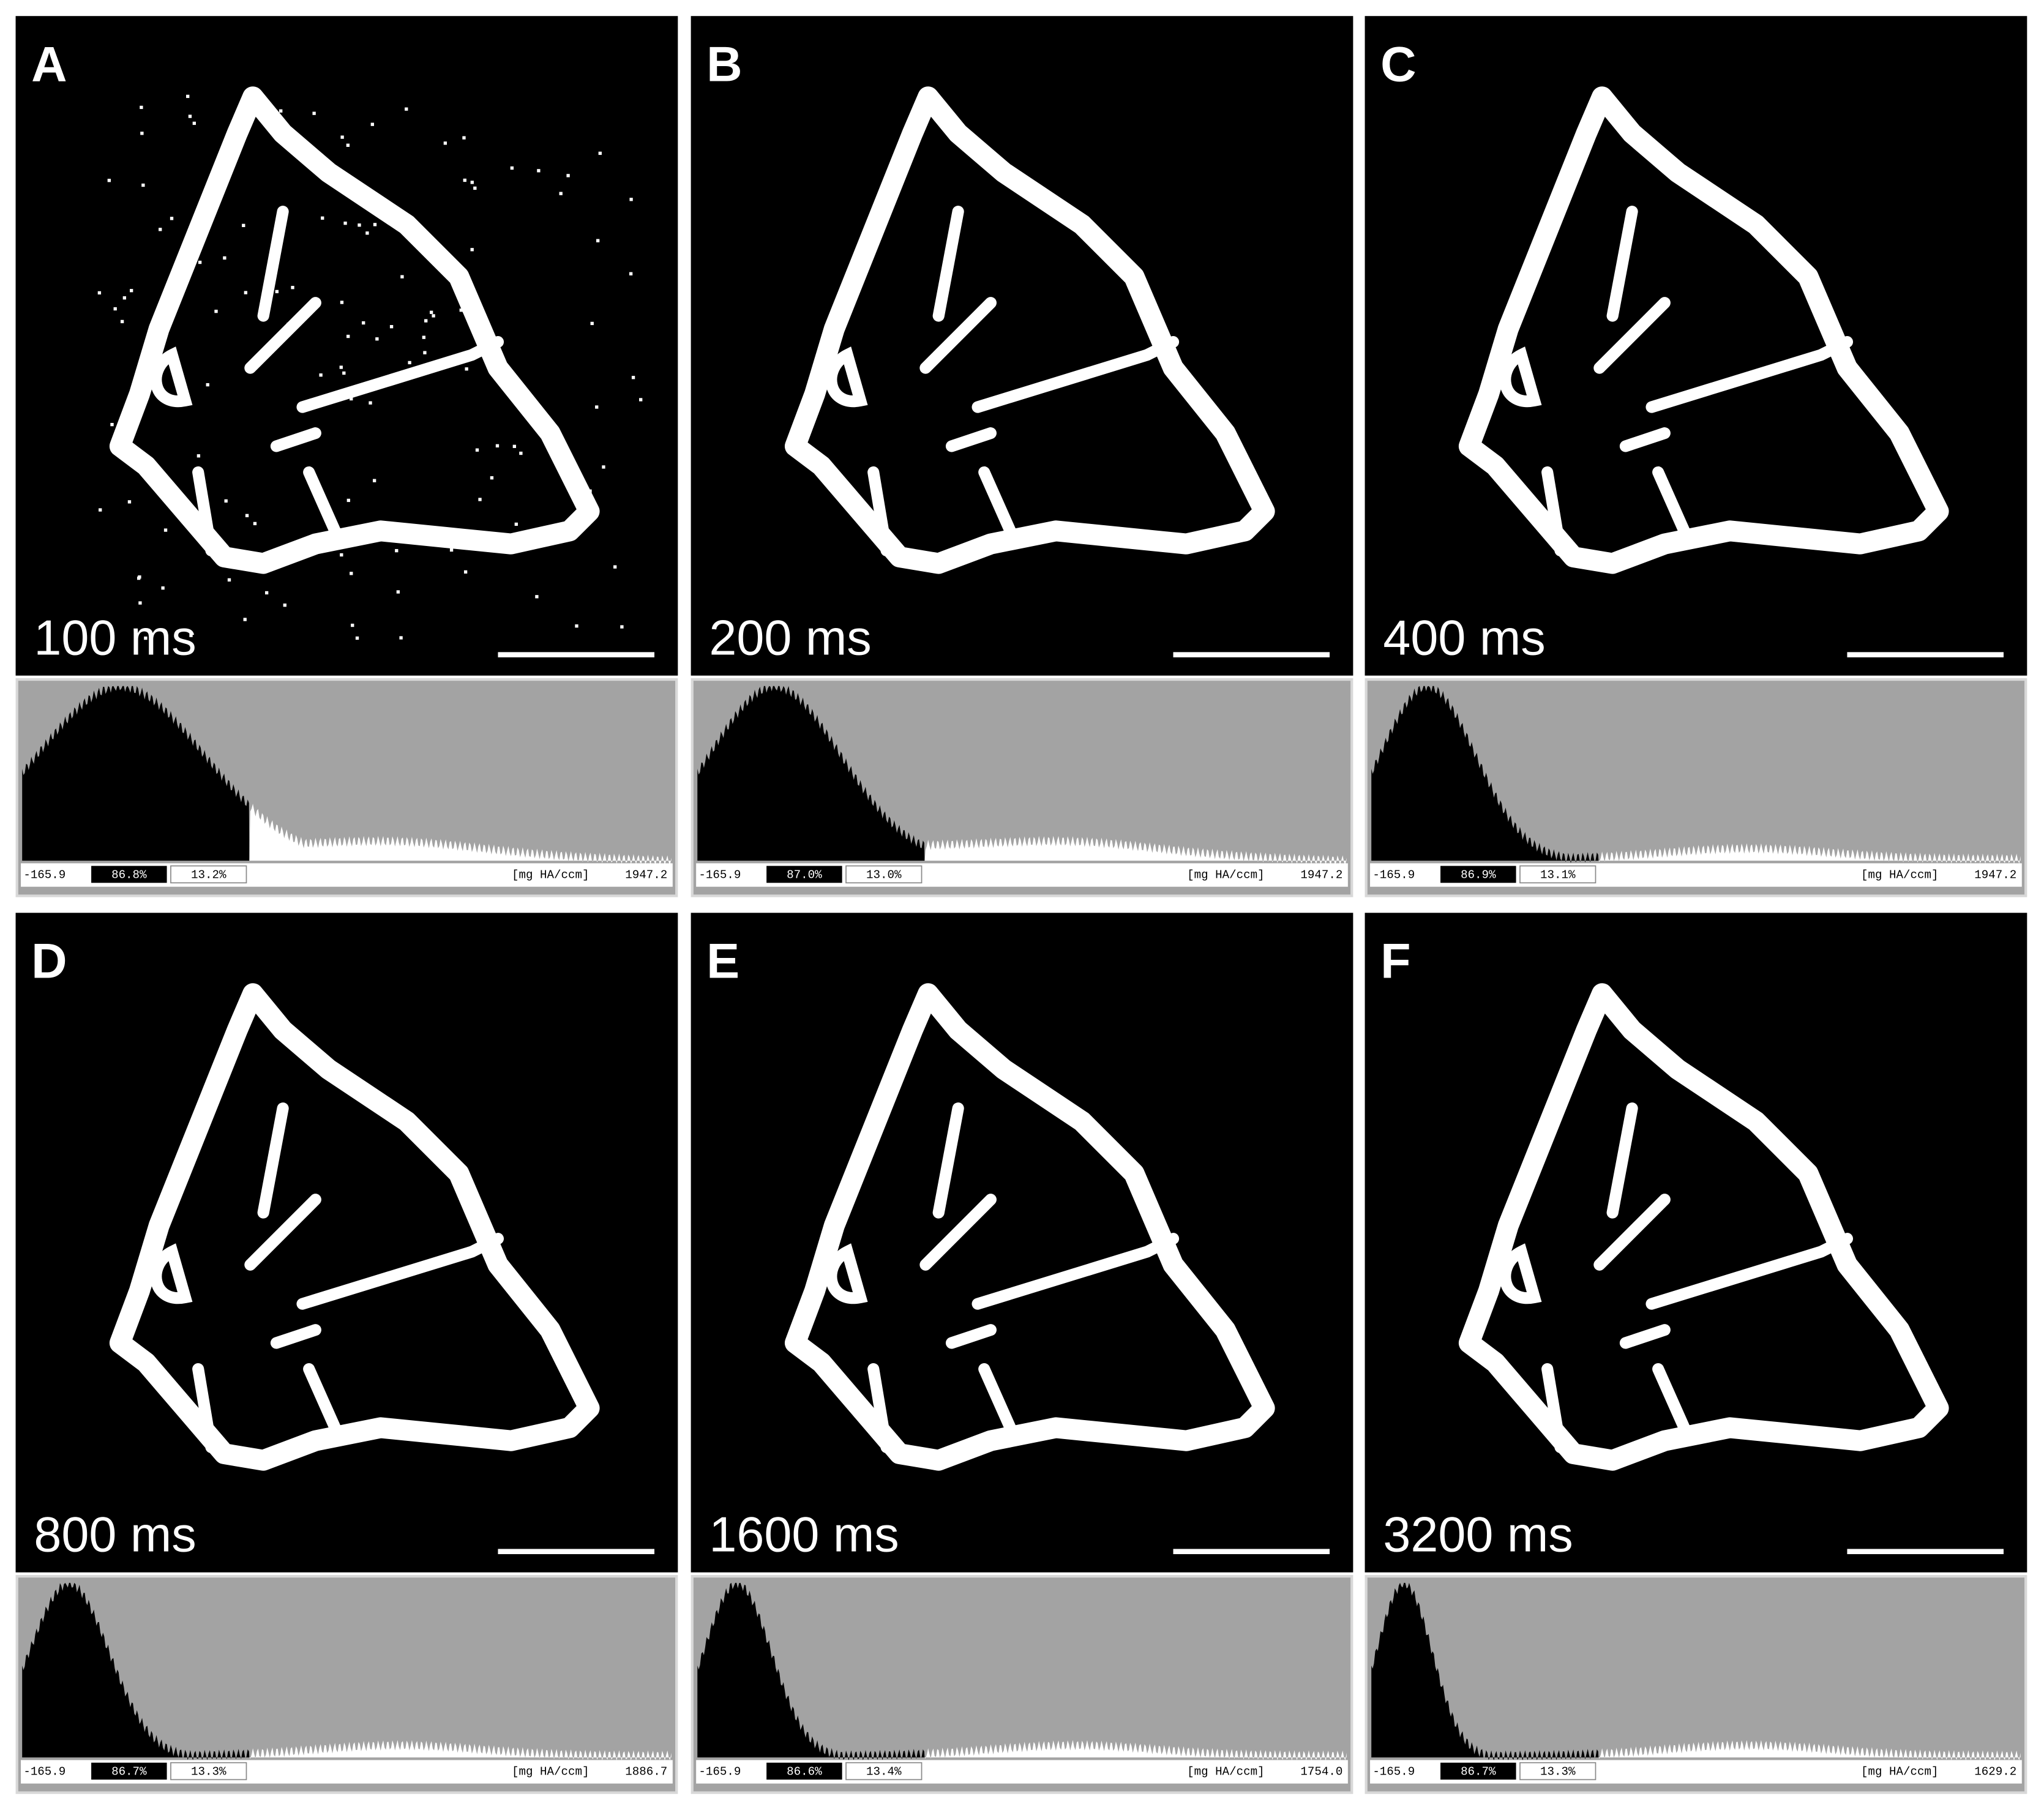 The image size is (2044, 1810). I want to click on histogram: -165.9 86.6% 13.4% [mg HA/ccm] 1754.0, so click(1022, 1684).